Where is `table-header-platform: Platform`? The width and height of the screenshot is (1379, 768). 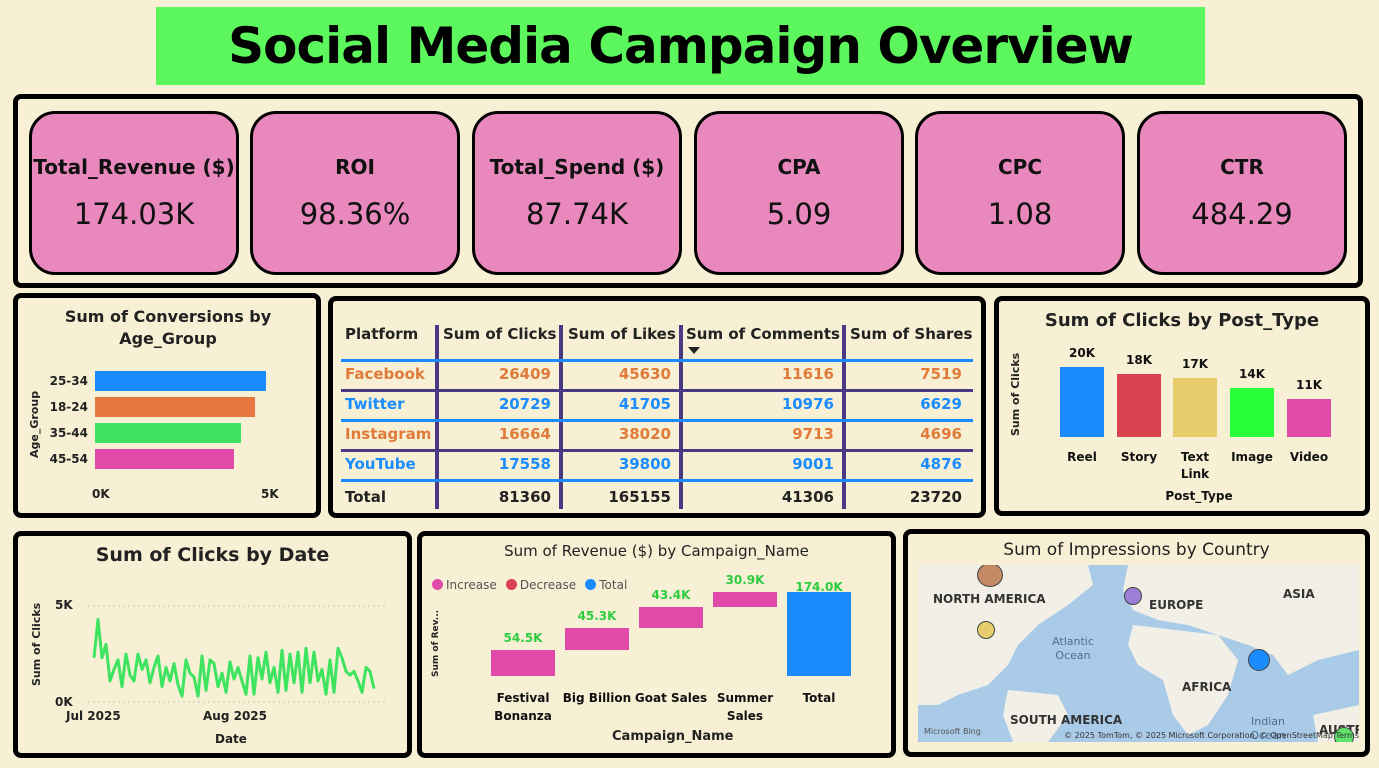
table-header-platform: Platform is located at coordinates (382, 334).